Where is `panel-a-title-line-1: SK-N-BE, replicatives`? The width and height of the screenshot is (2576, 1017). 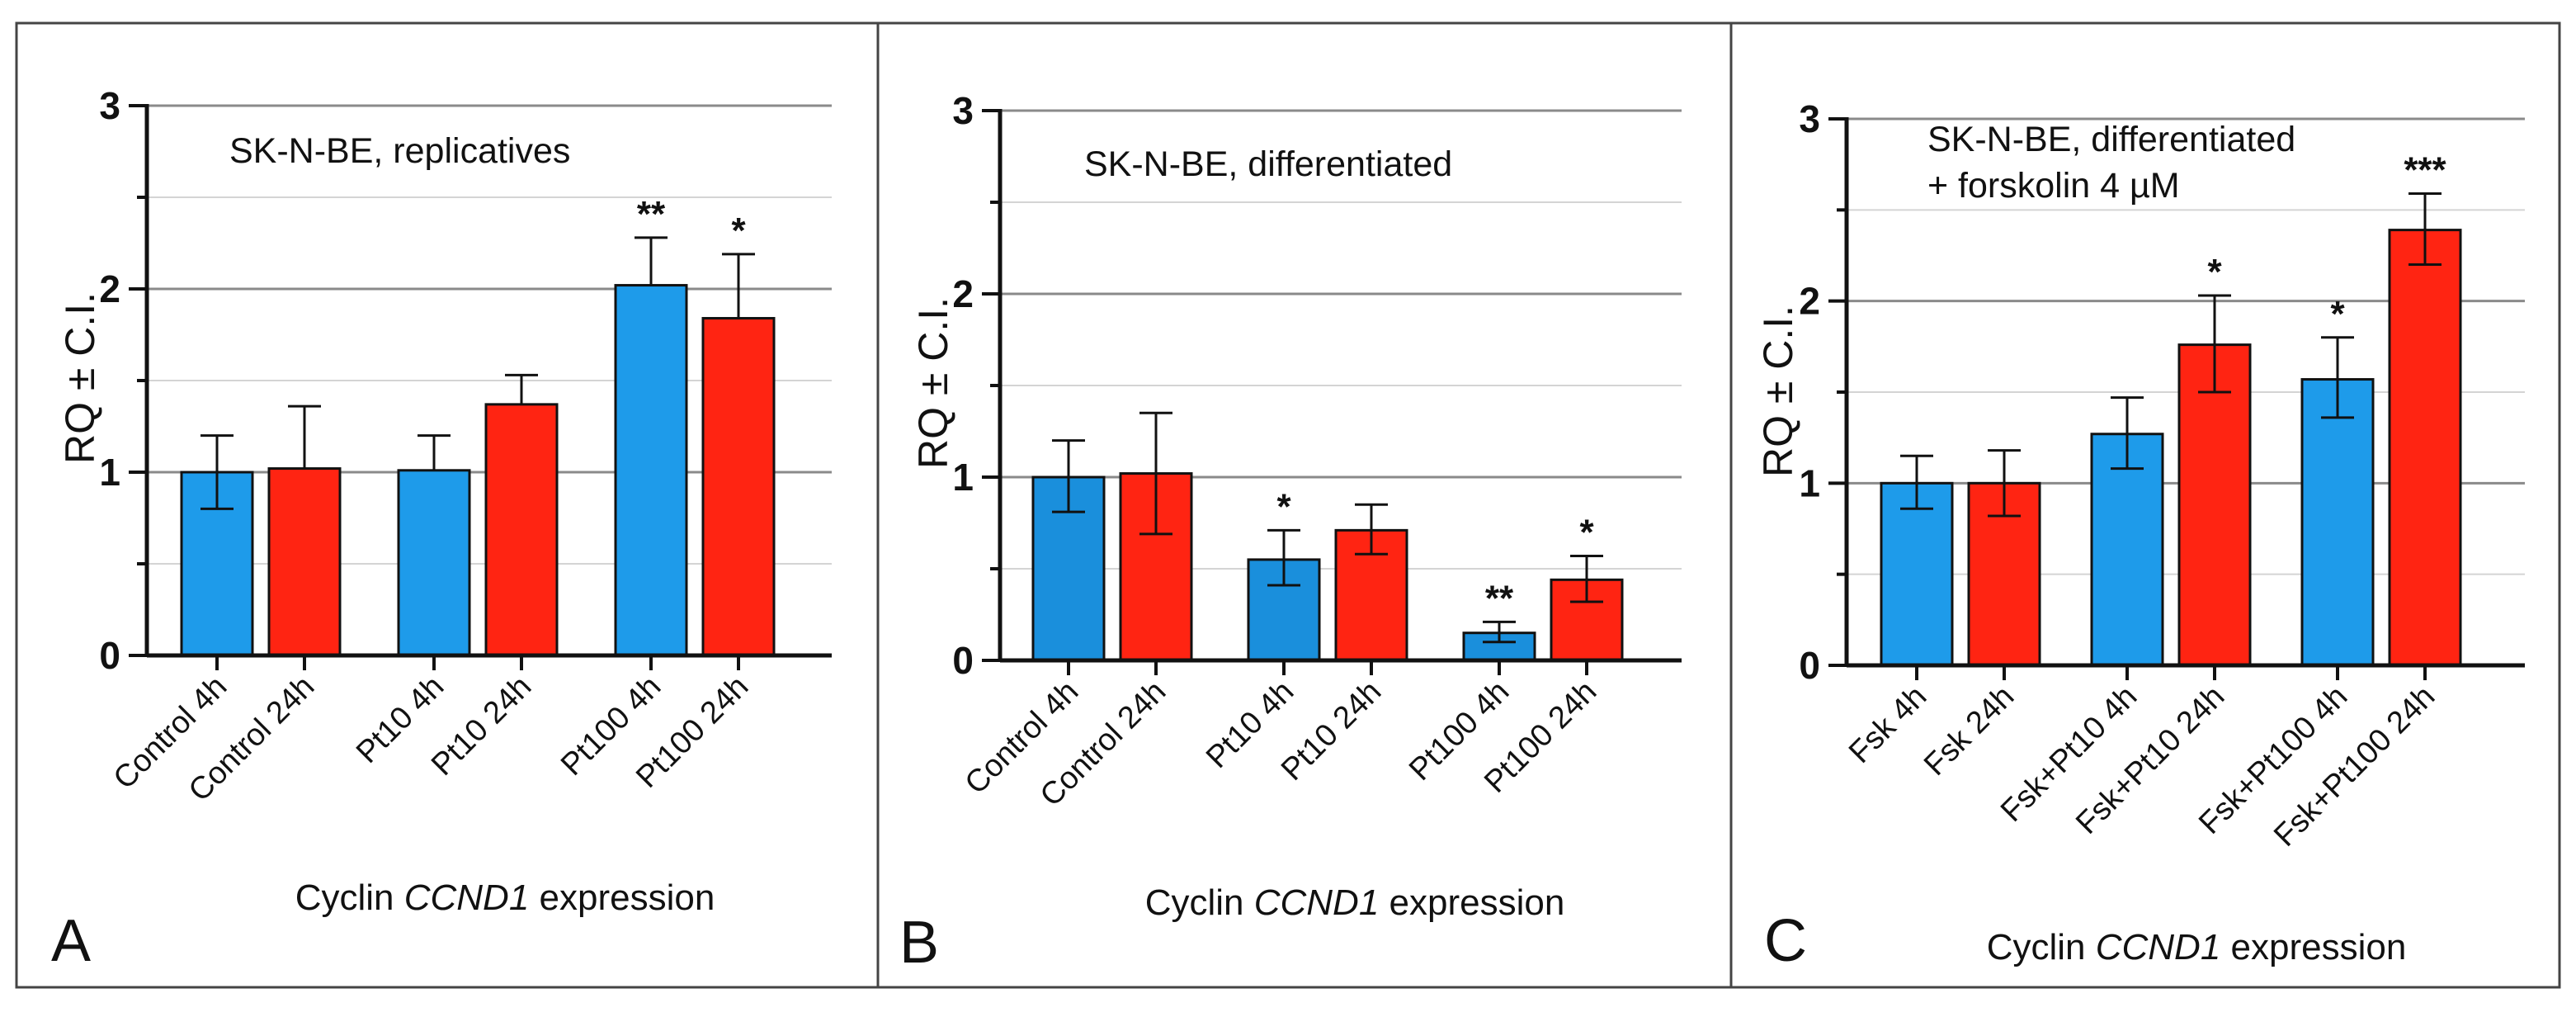 panel-a-title-line-1: SK-N-BE, replicatives is located at coordinates (399, 151).